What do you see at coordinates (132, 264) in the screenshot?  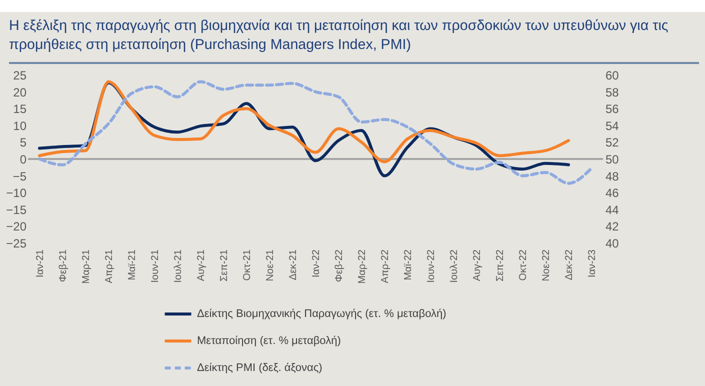 I see `x-tick-label: Μαϊ-21` at bounding box center [132, 264].